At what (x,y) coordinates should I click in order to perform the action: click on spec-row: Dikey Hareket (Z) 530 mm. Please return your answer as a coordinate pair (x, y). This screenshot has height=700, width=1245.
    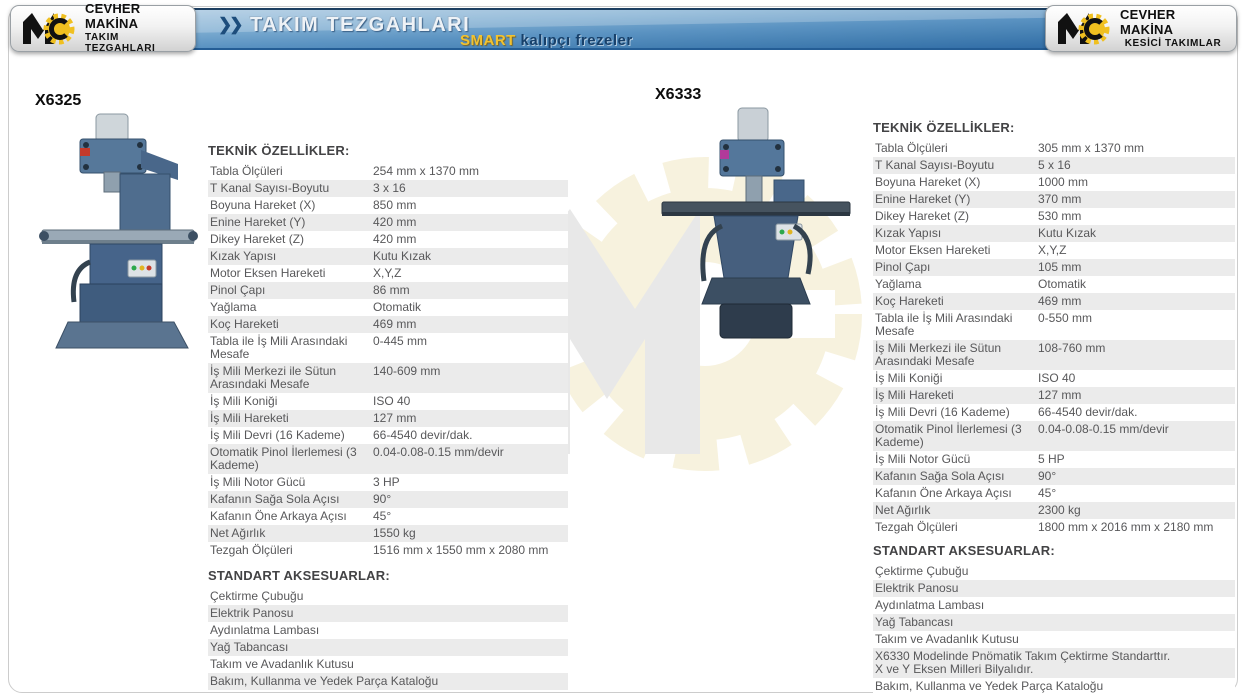
    Looking at the image, I should click on (1054, 216).